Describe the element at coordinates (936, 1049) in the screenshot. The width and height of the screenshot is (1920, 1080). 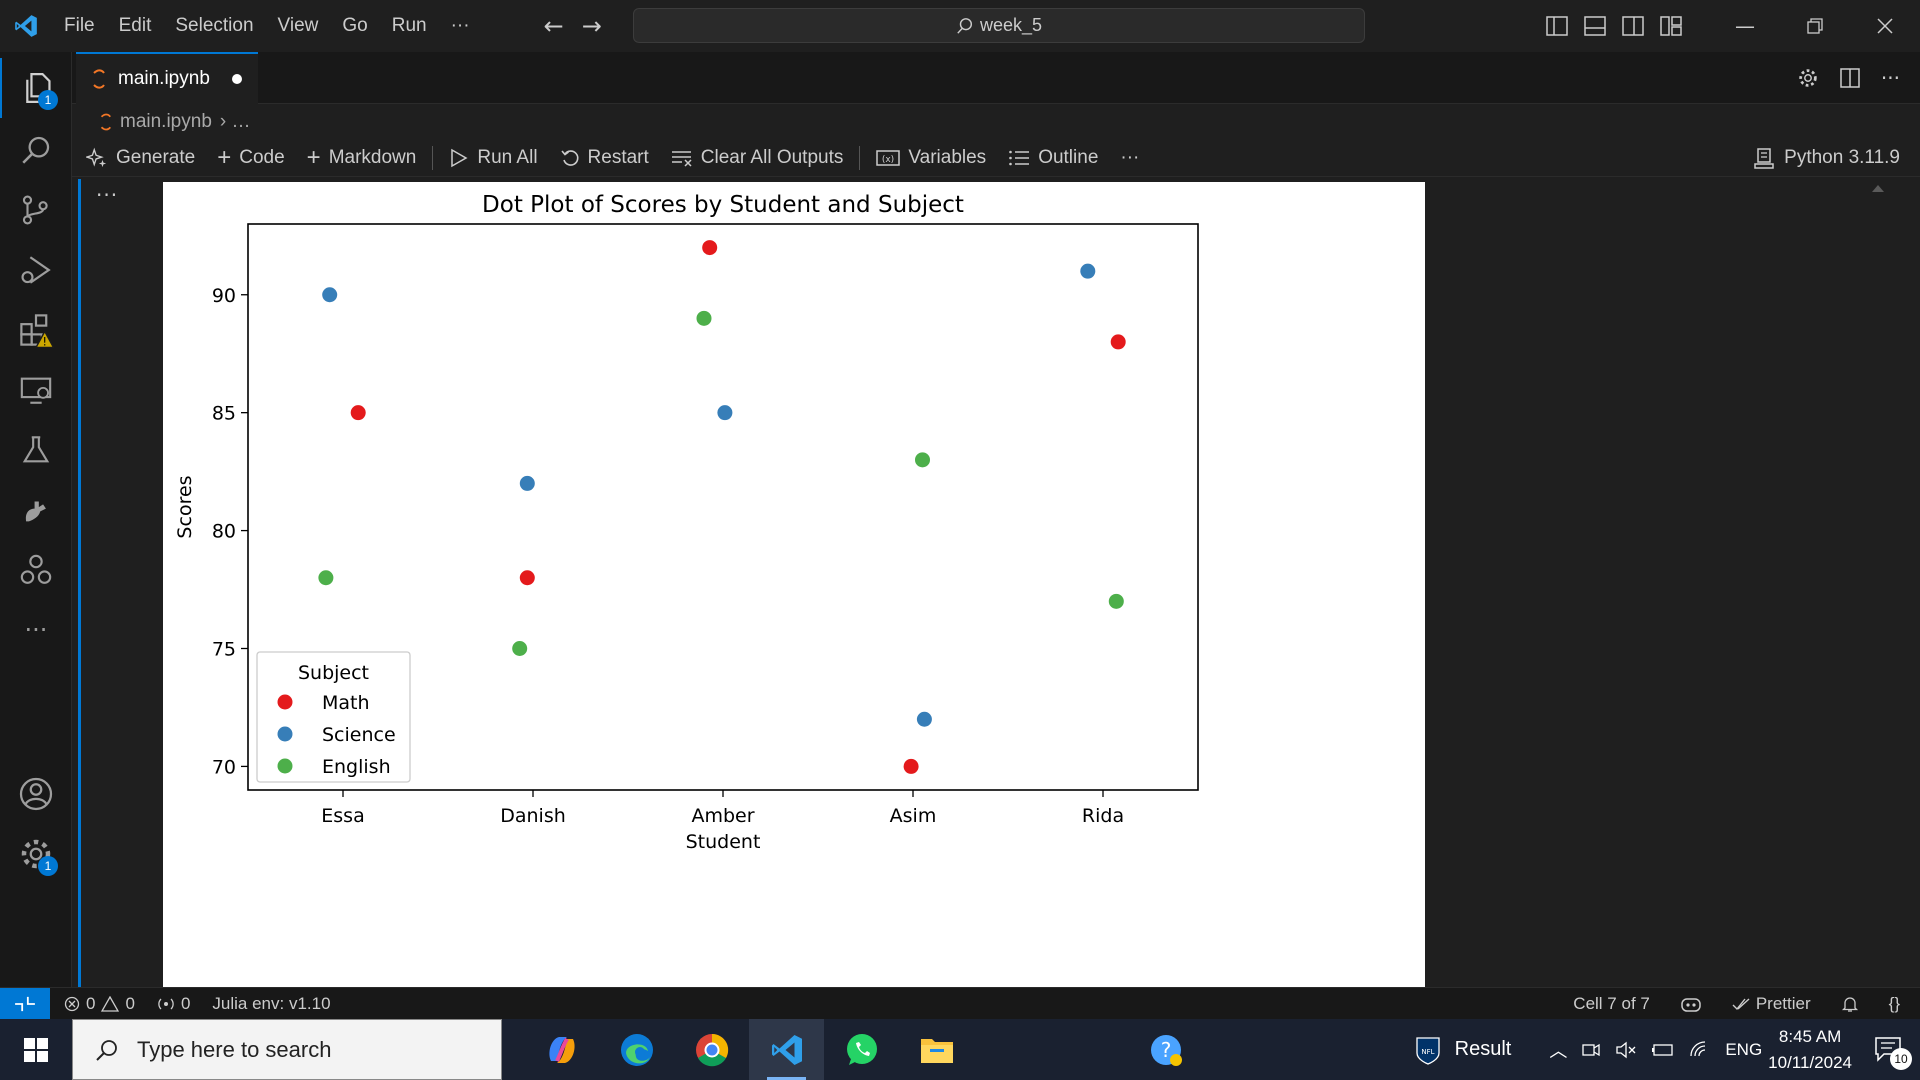
I see `file-explorer-app-icon` at that location.